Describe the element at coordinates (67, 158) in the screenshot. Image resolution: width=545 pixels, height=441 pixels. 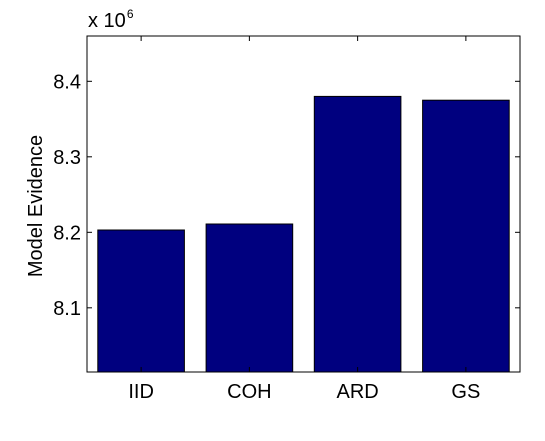
I see `y-tick-label: 8.3` at that location.